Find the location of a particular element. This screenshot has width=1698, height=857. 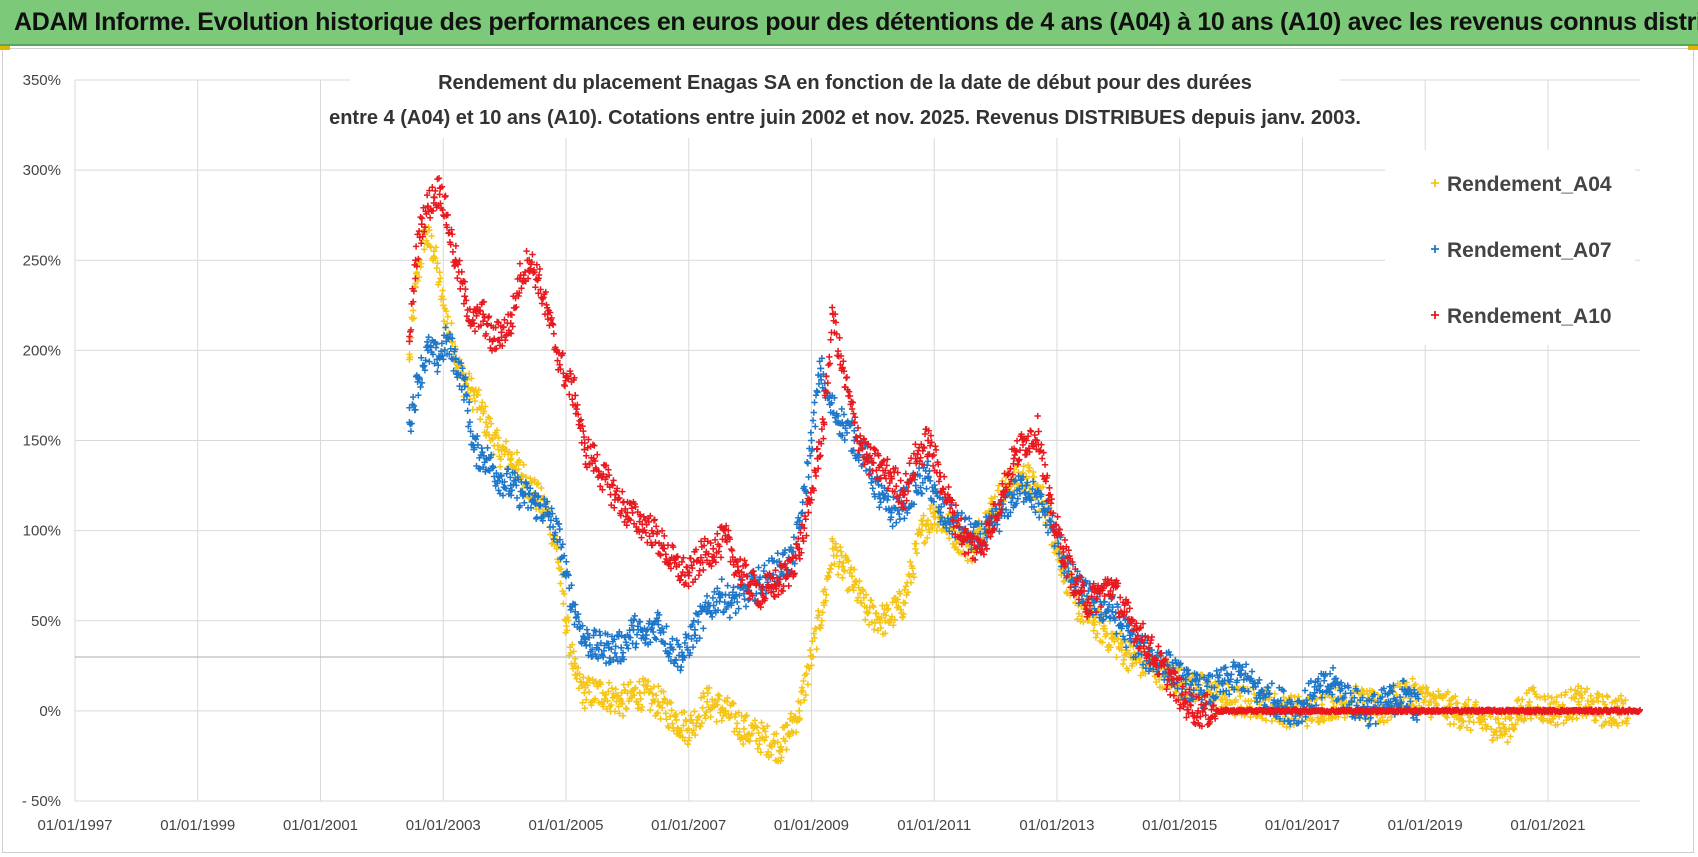

x-tick-label: 01/01/2005 is located at coordinates (565, 825).